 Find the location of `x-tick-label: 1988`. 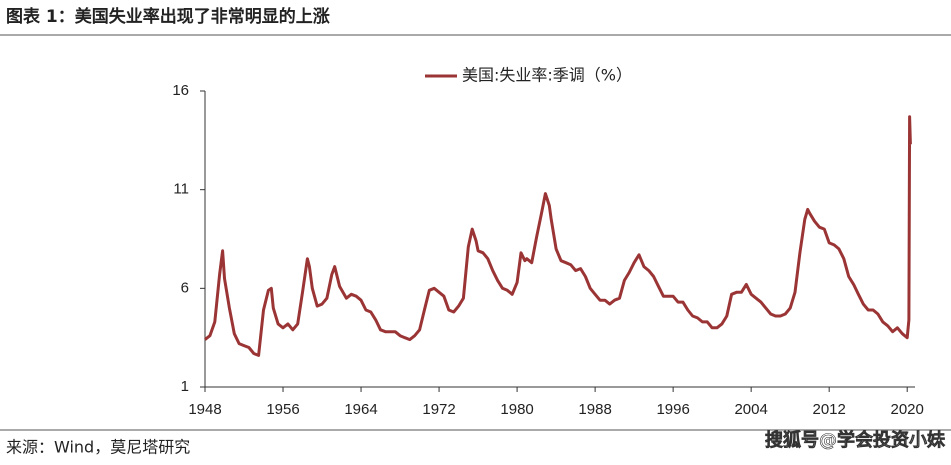

x-tick-label: 1988 is located at coordinates (594, 409).